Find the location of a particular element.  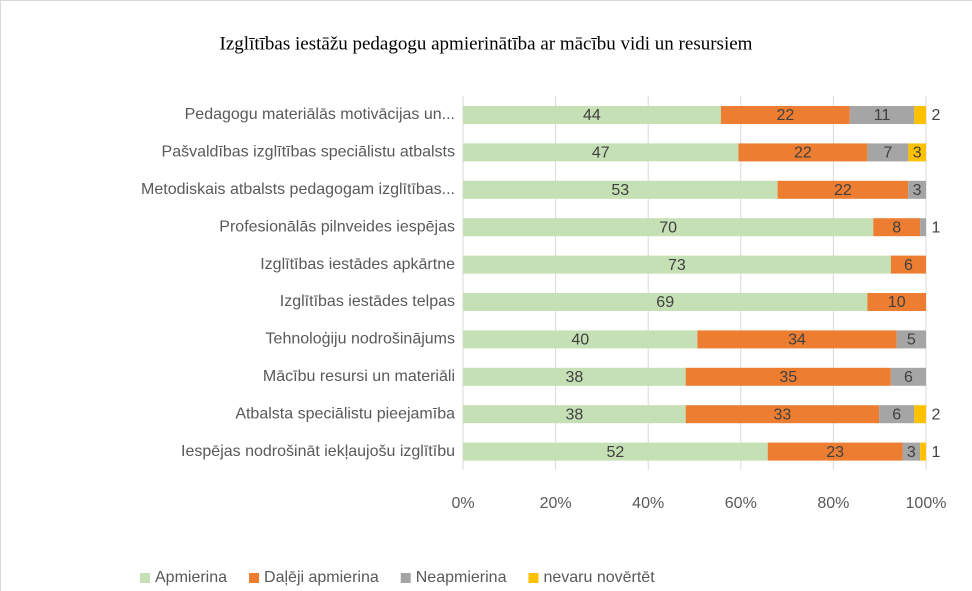

legend-label: nevaru novērtēt is located at coordinates (599, 577).